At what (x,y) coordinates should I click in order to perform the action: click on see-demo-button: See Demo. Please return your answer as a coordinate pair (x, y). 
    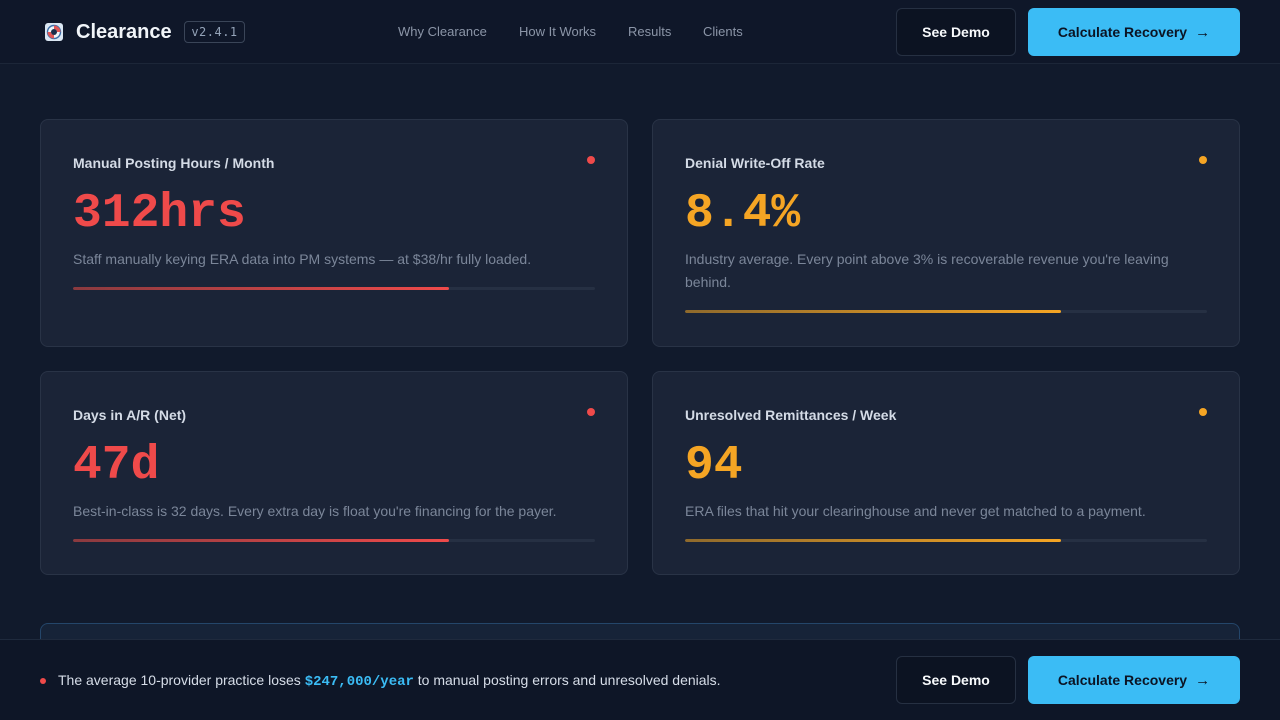
    Looking at the image, I should click on (956, 32).